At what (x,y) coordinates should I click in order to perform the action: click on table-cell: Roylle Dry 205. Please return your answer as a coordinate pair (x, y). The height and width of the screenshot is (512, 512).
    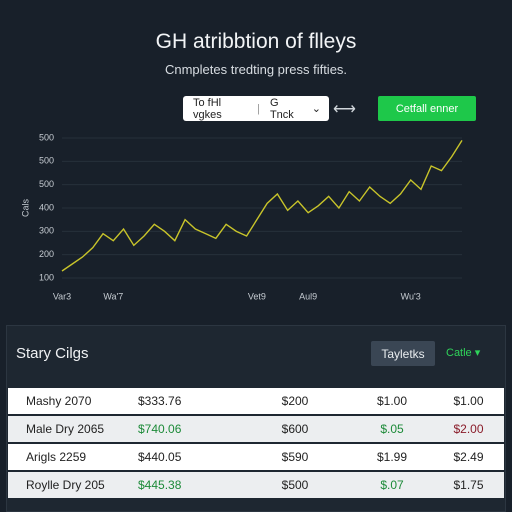
    Looking at the image, I should click on (72, 485).